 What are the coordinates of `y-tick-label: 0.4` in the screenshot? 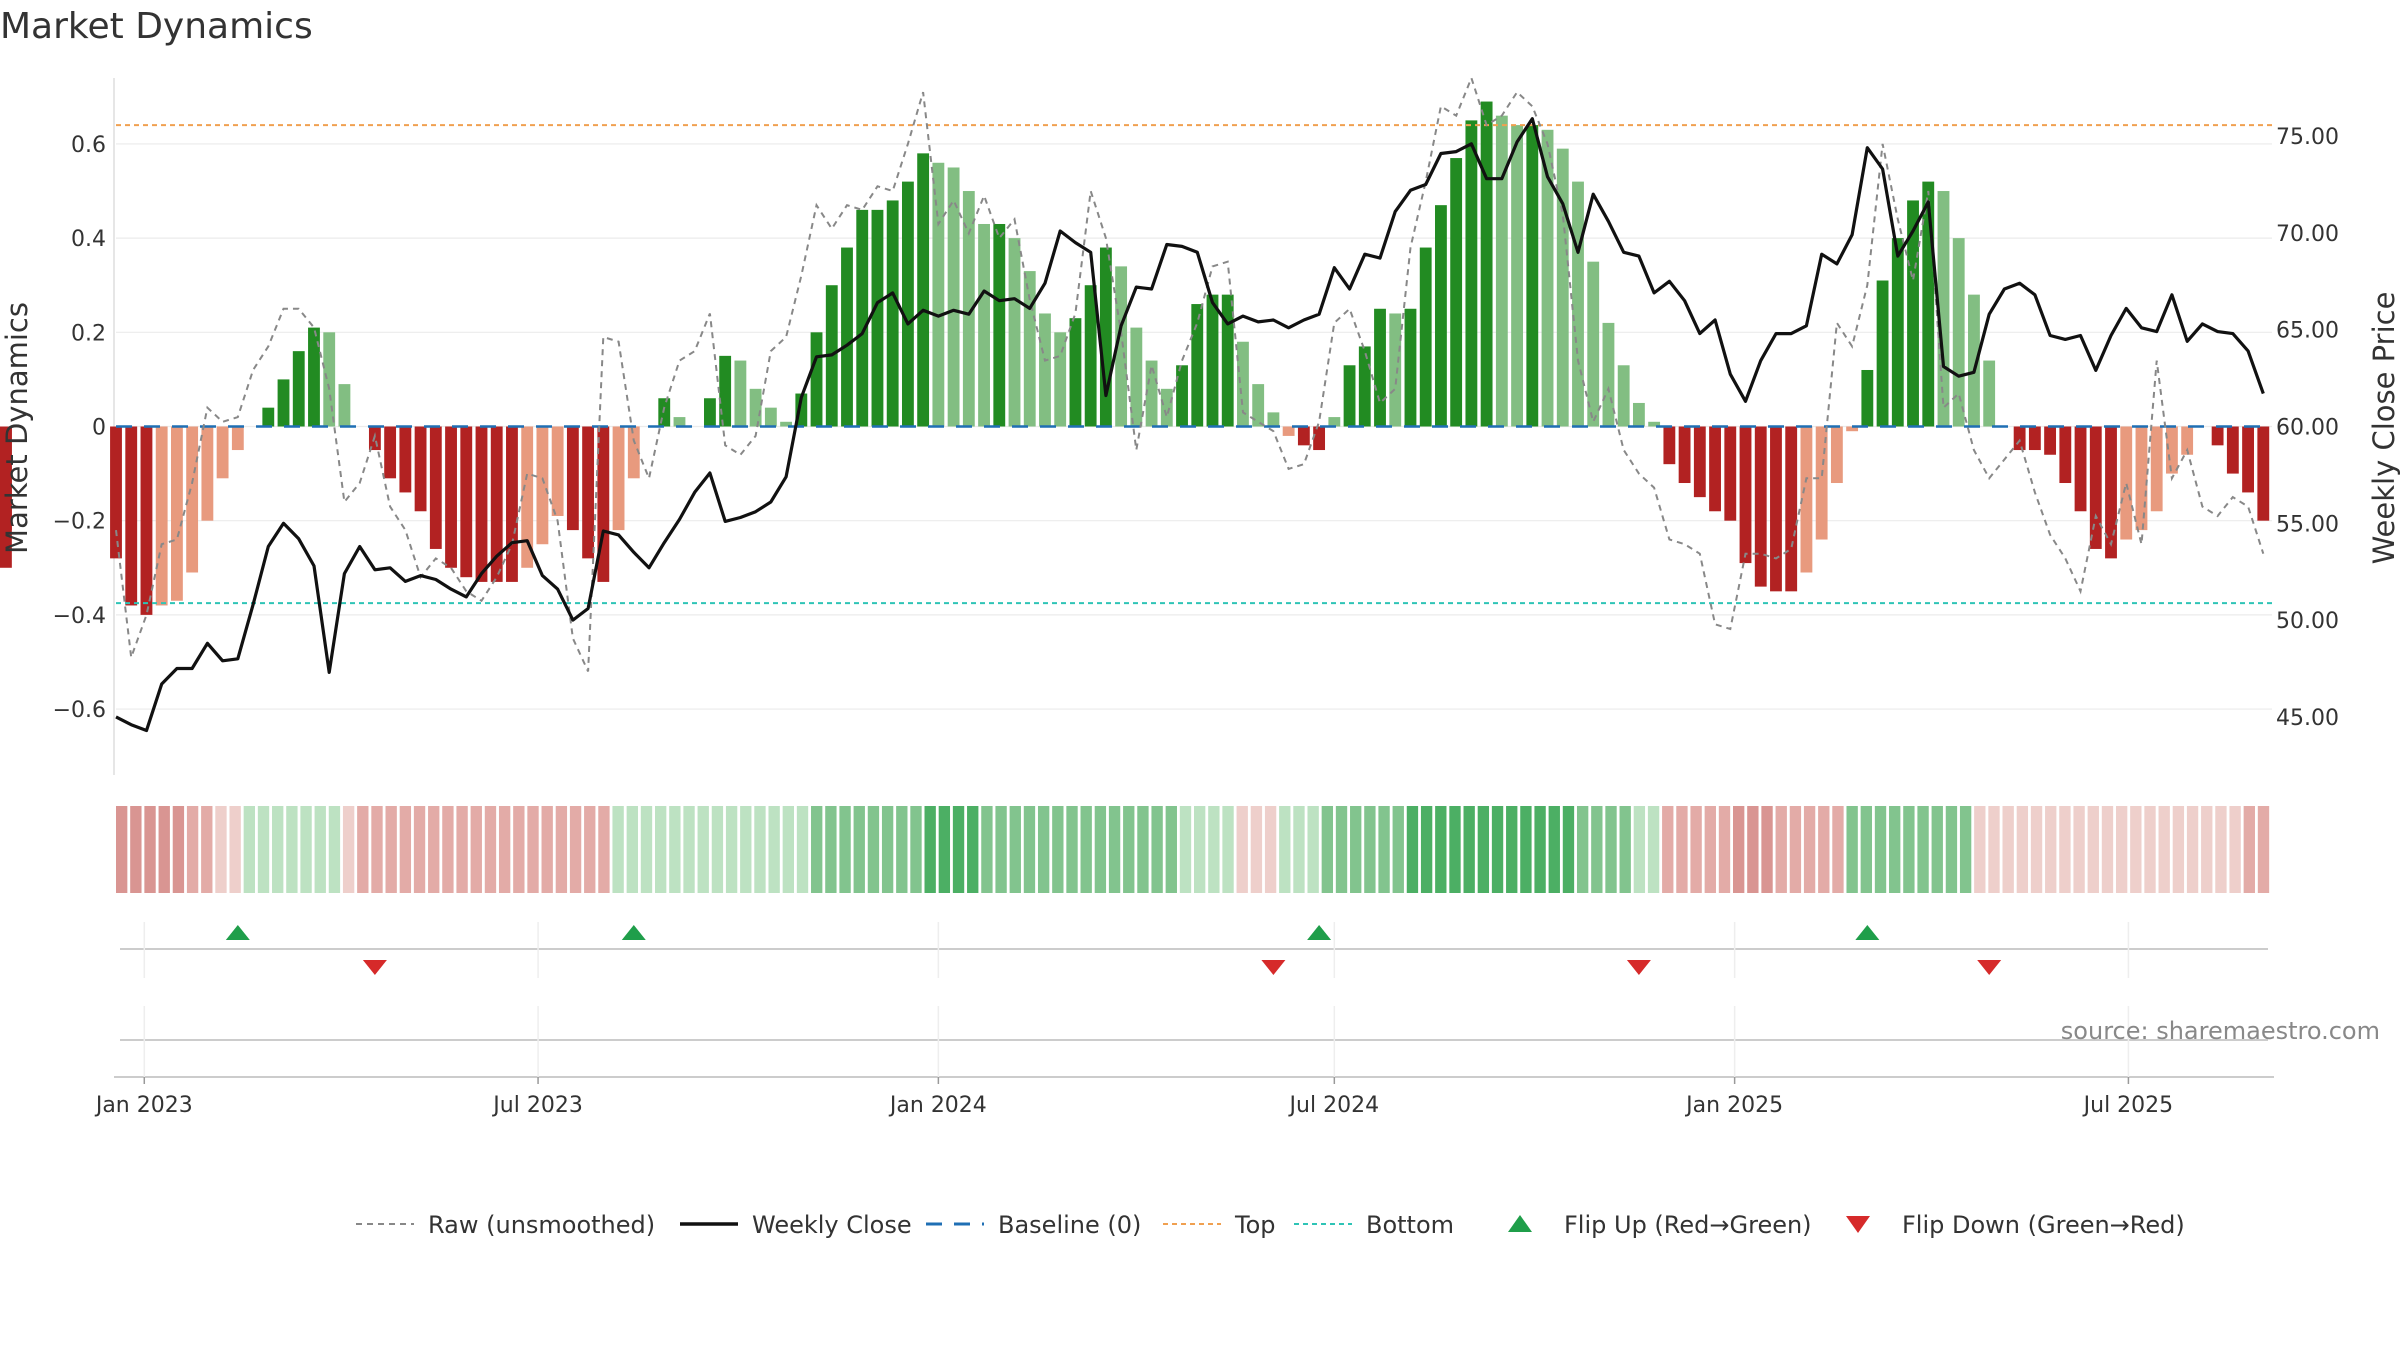 It's located at (88, 239).